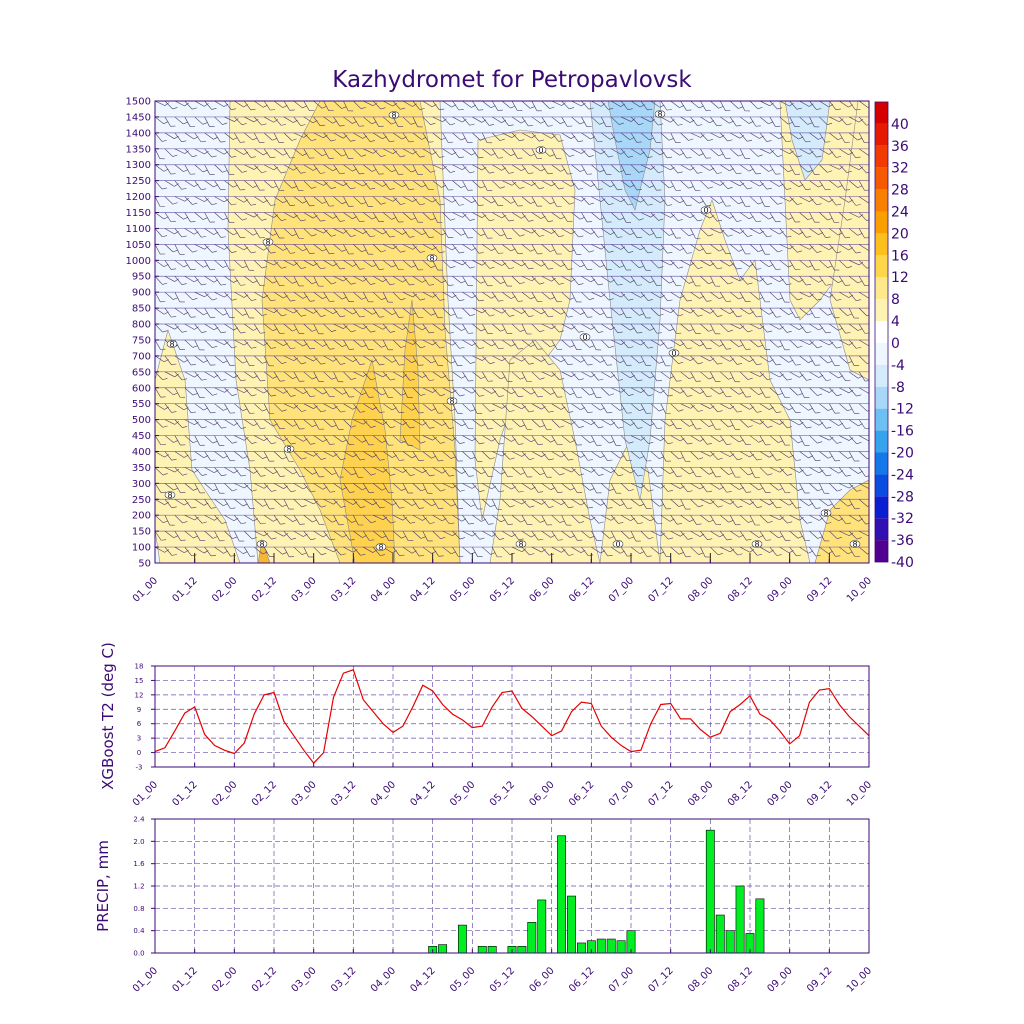 Image resolution: width=1024 pixels, height=1024 pixels. I want to click on contour-label-bg, so click(660, 114).